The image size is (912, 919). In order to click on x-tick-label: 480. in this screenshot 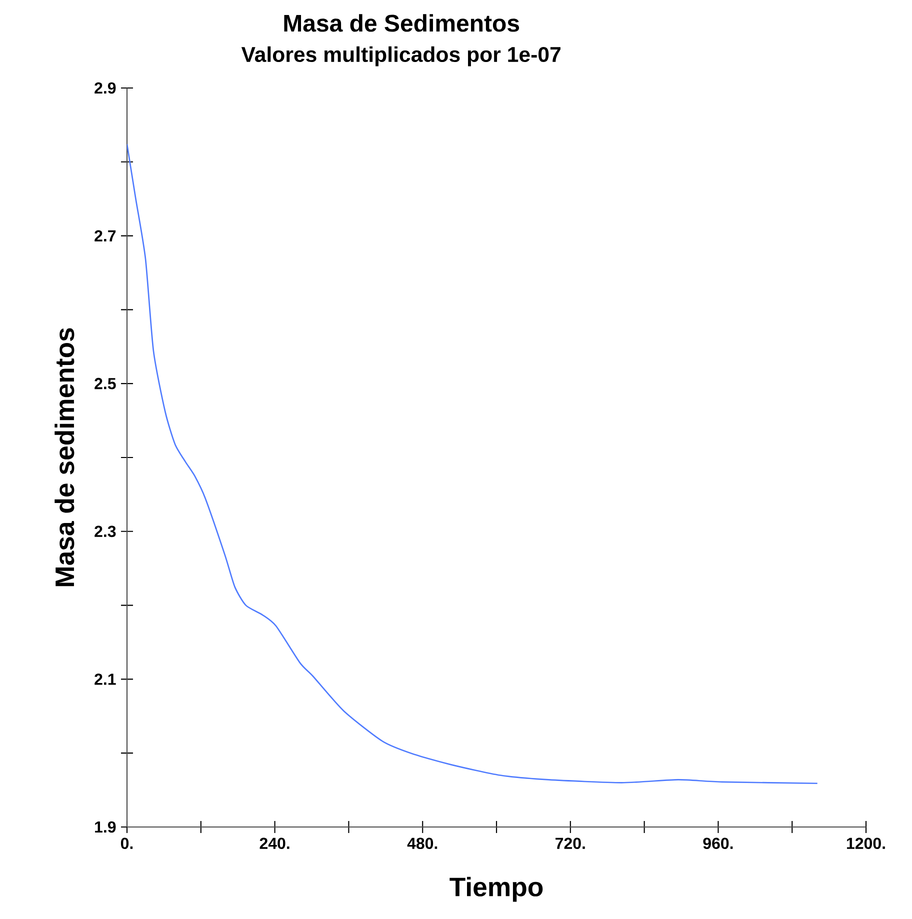, I will do `click(422, 844)`.